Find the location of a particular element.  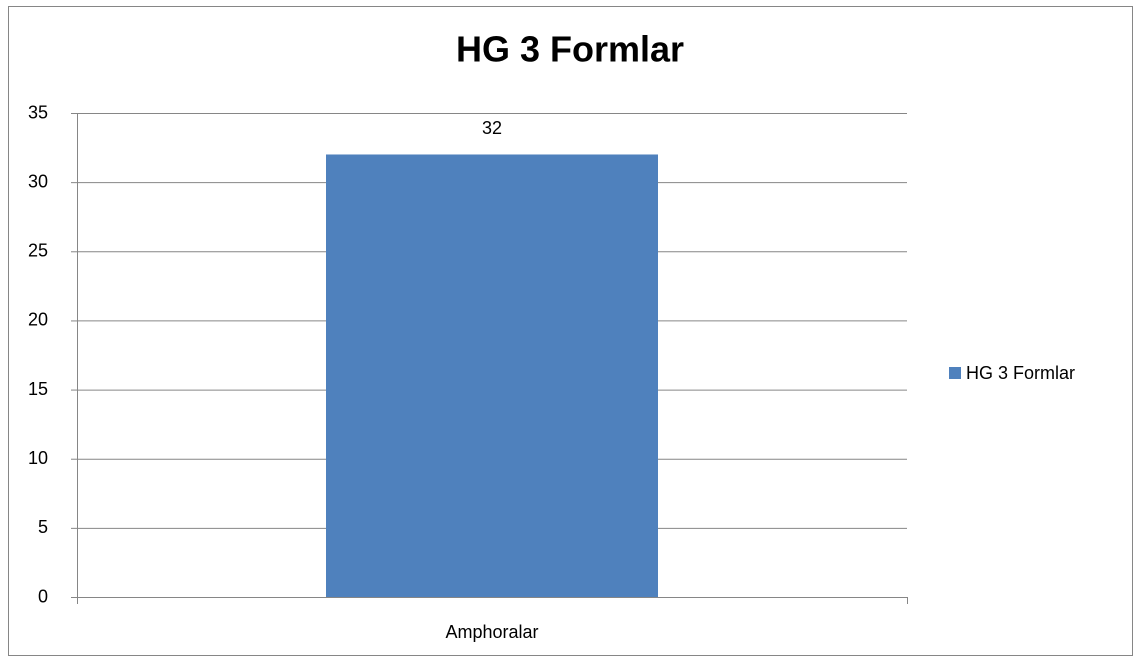

y-tick-label: 20 is located at coordinates (38, 320).